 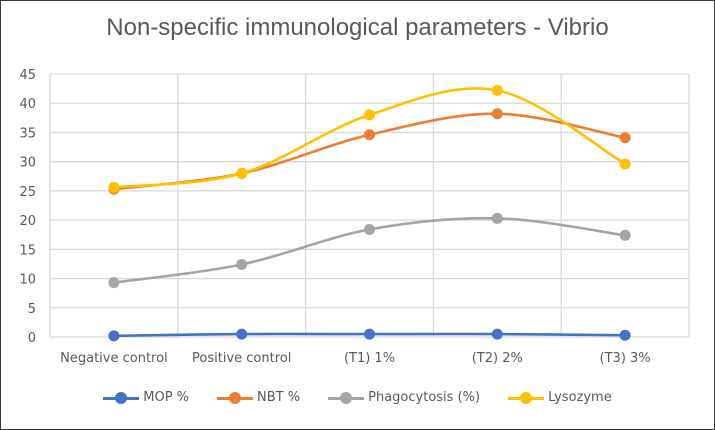 I want to click on y-tick-label: 40, so click(x=27, y=104).